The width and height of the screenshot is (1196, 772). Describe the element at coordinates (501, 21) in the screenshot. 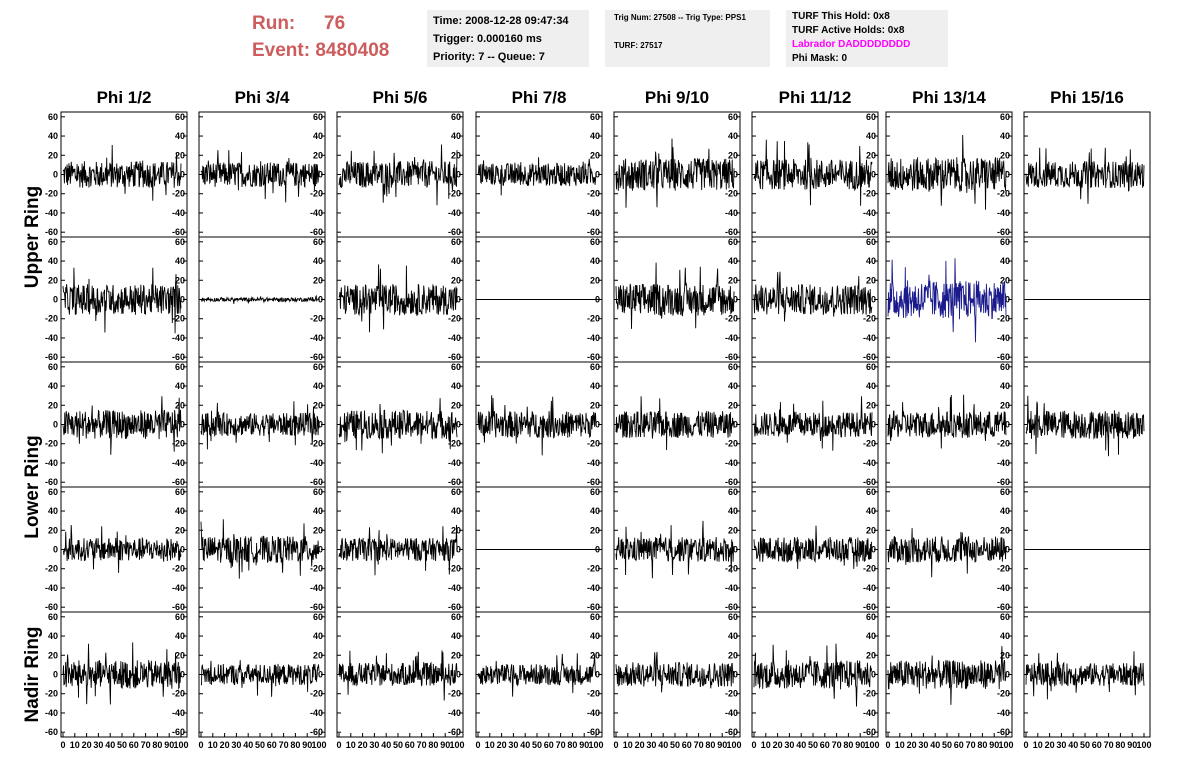

I see `time-text: Time: 2008-12-28 09:47:34` at that location.